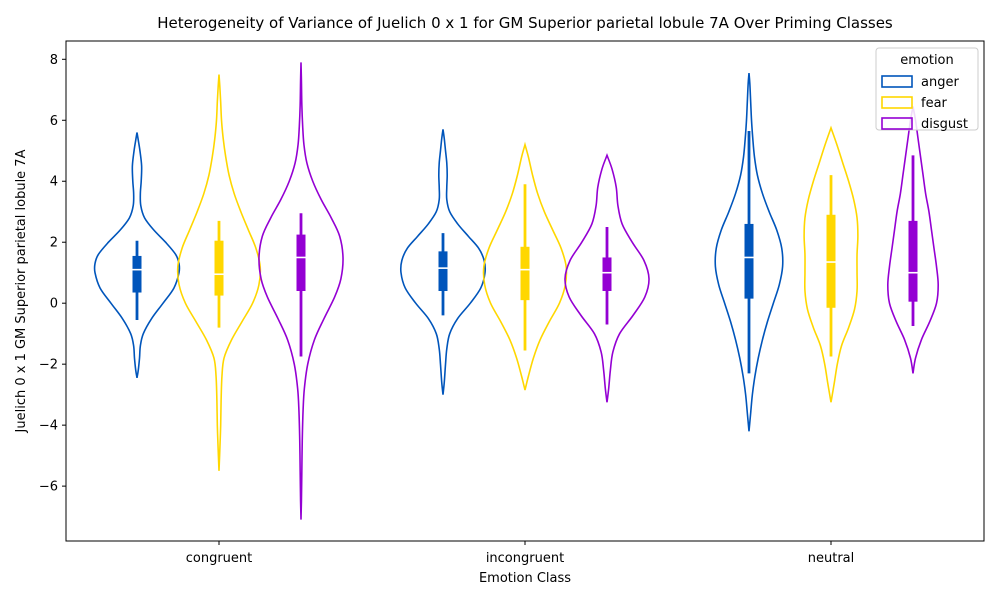 The height and width of the screenshot is (600, 1000). Describe the element at coordinates (897, 102) in the screenshot. I see `legend-swatch-fear` at that location.